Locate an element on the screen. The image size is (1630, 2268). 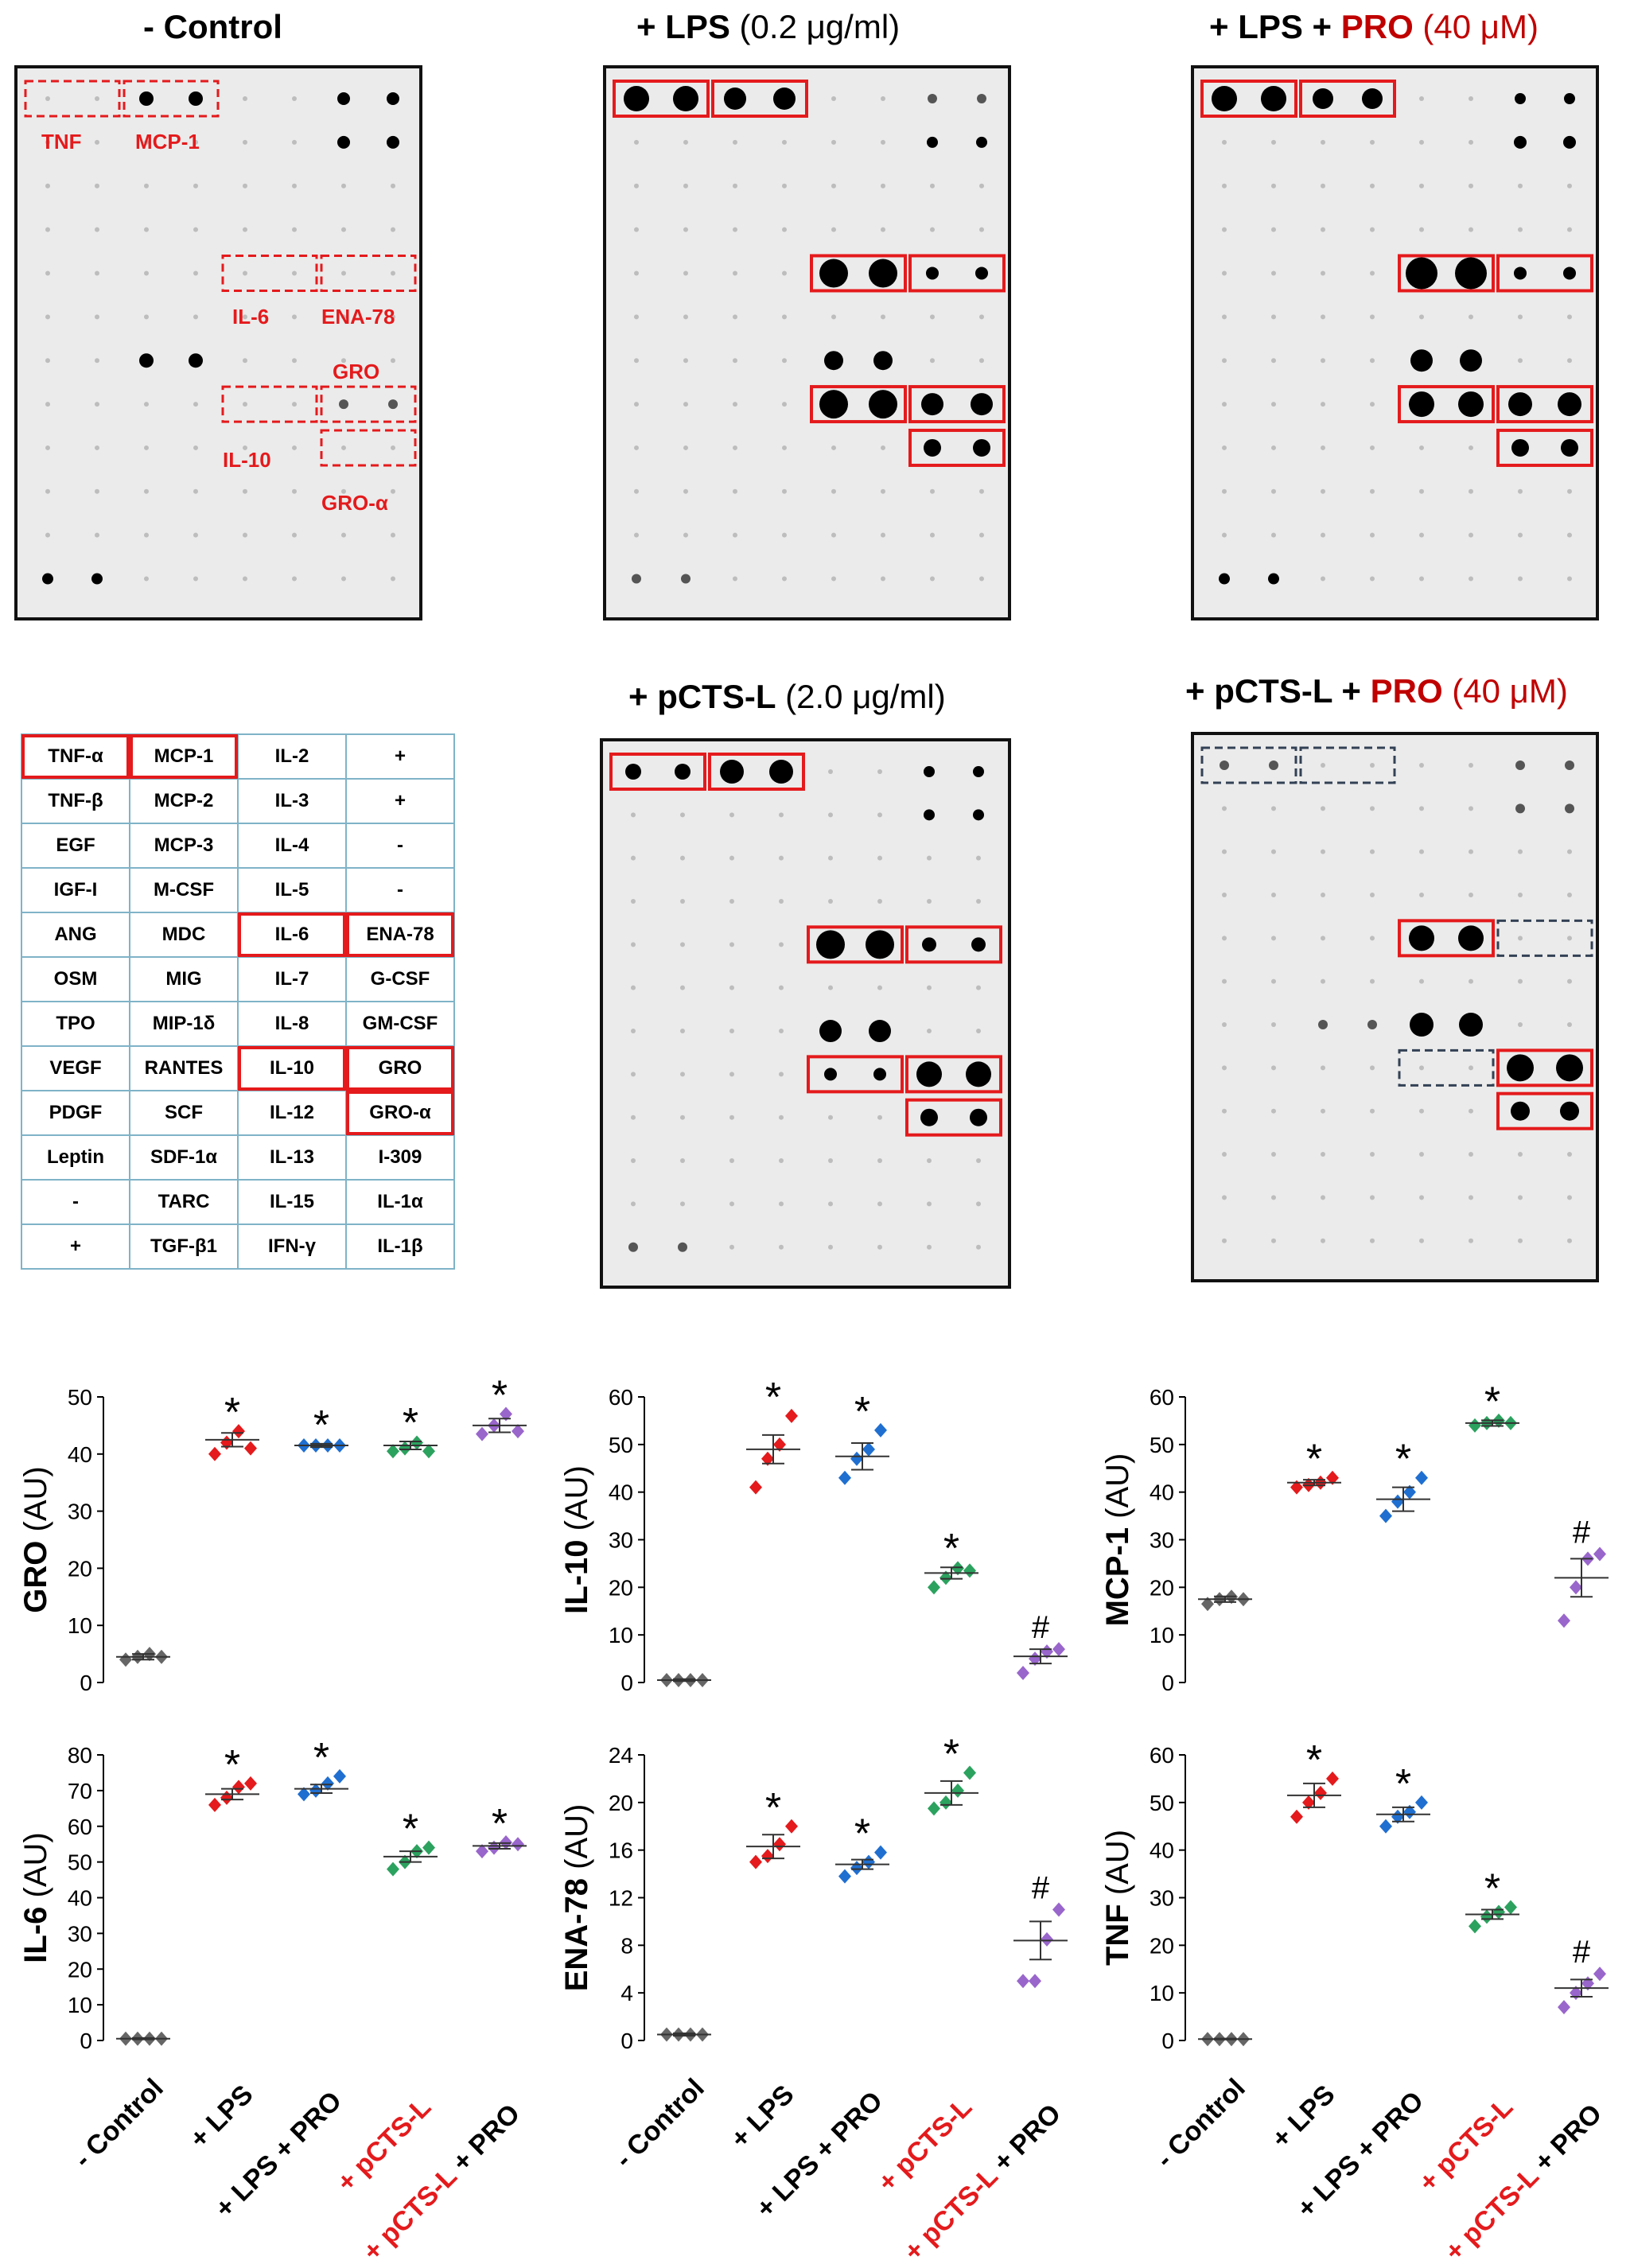
blot-lps-pro is located at coordinates (1395, 342).